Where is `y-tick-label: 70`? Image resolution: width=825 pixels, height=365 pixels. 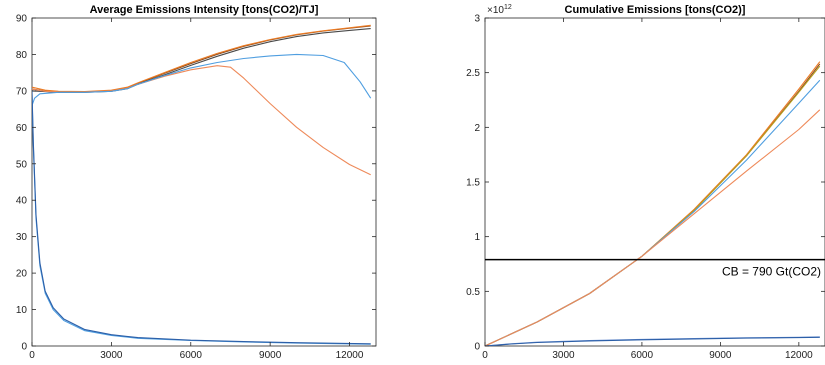 y-tick-label: 70 is located at coordinates (22, 91).